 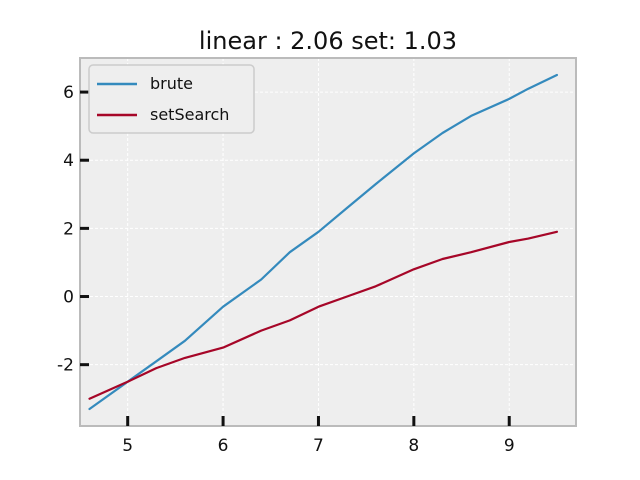 I want to click on y-tick-label: -2, so click(x=65, y=366).